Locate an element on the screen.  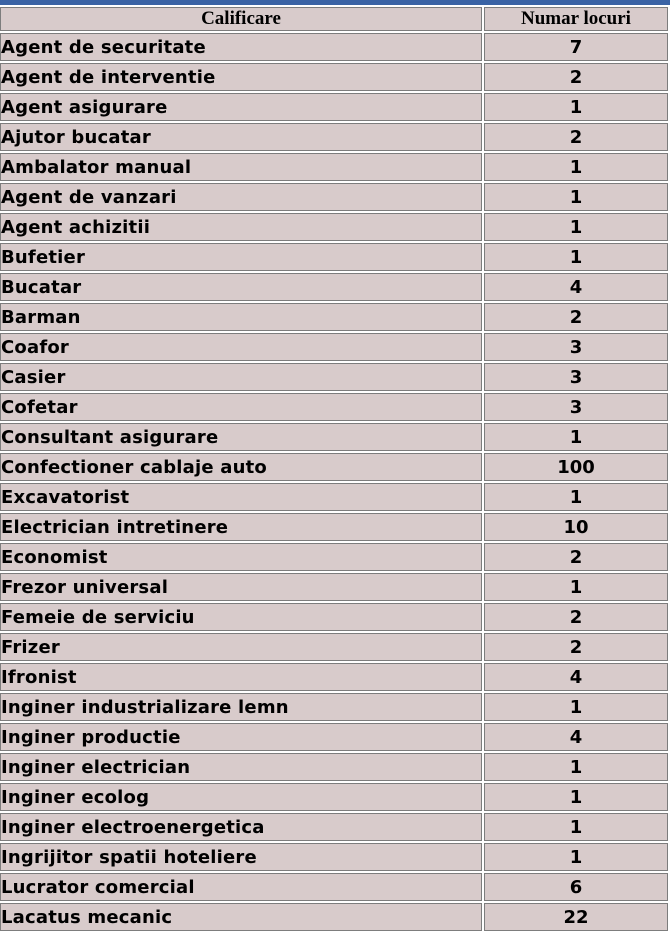
qualification-cell: Confectioner cablaje auto is located at coordinates (241, 467).